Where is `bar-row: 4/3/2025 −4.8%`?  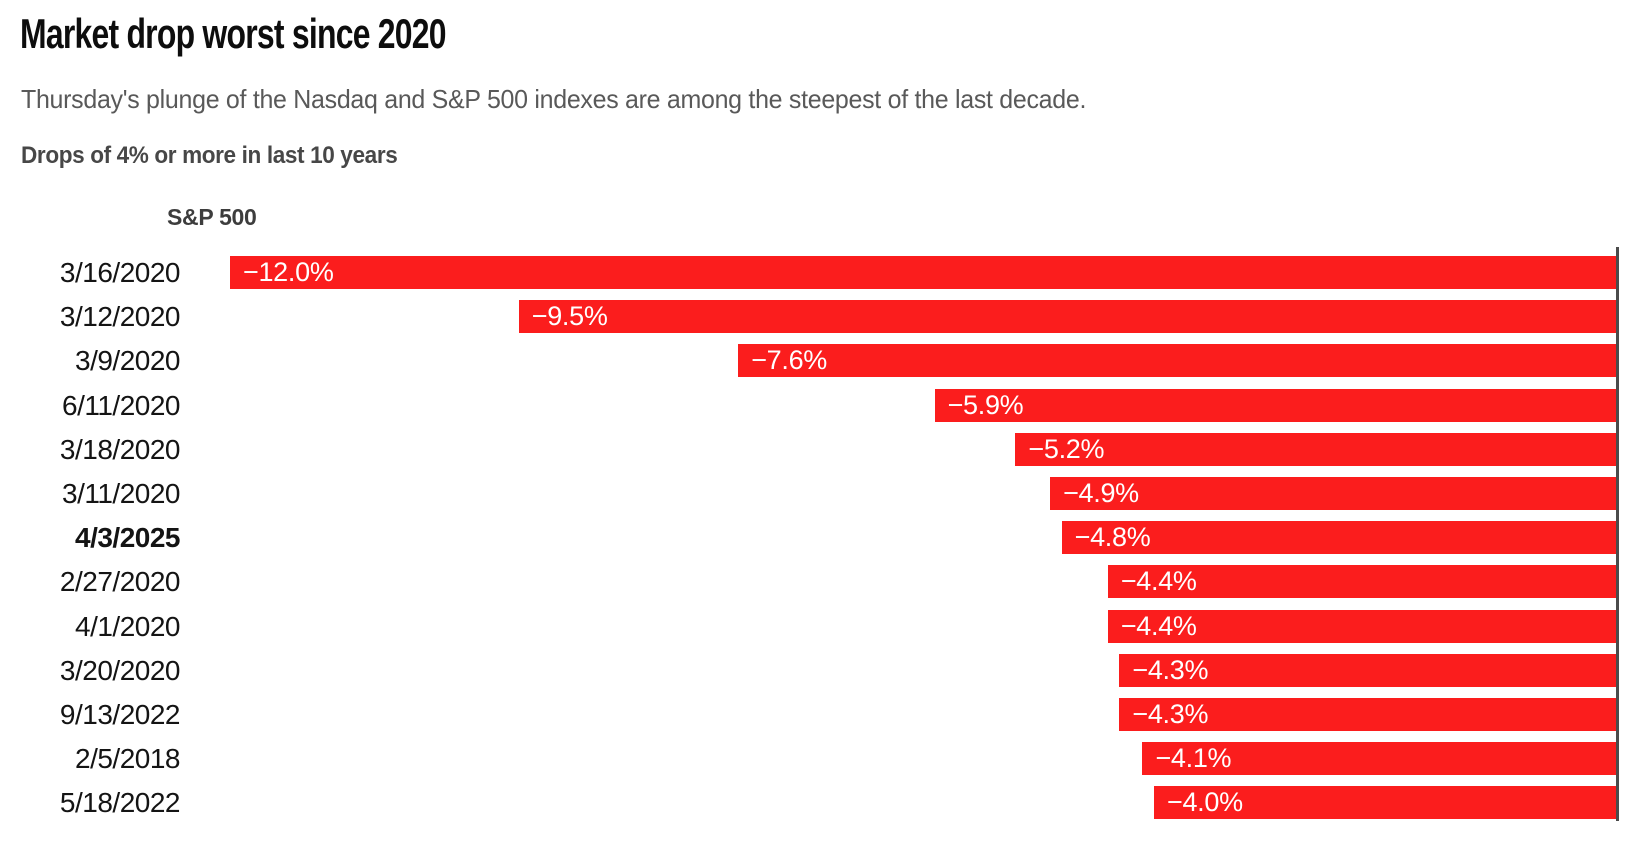 bar-row: 4/3/2025 −4.8% is located at coordinates (808, 538).